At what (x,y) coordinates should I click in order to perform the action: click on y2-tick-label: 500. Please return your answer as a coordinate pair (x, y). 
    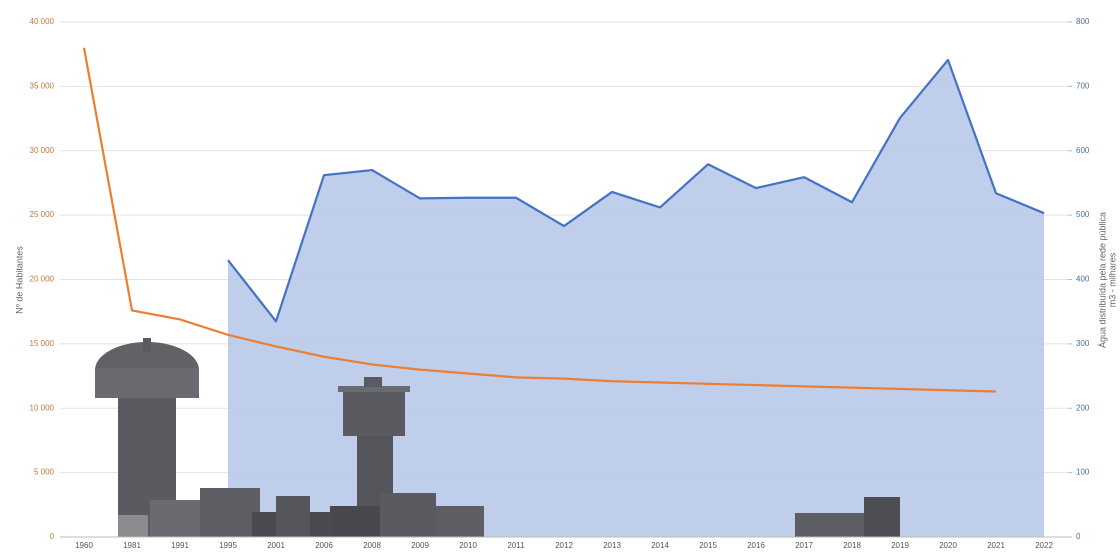
    Looking at the image, I should click on (1083, 214).